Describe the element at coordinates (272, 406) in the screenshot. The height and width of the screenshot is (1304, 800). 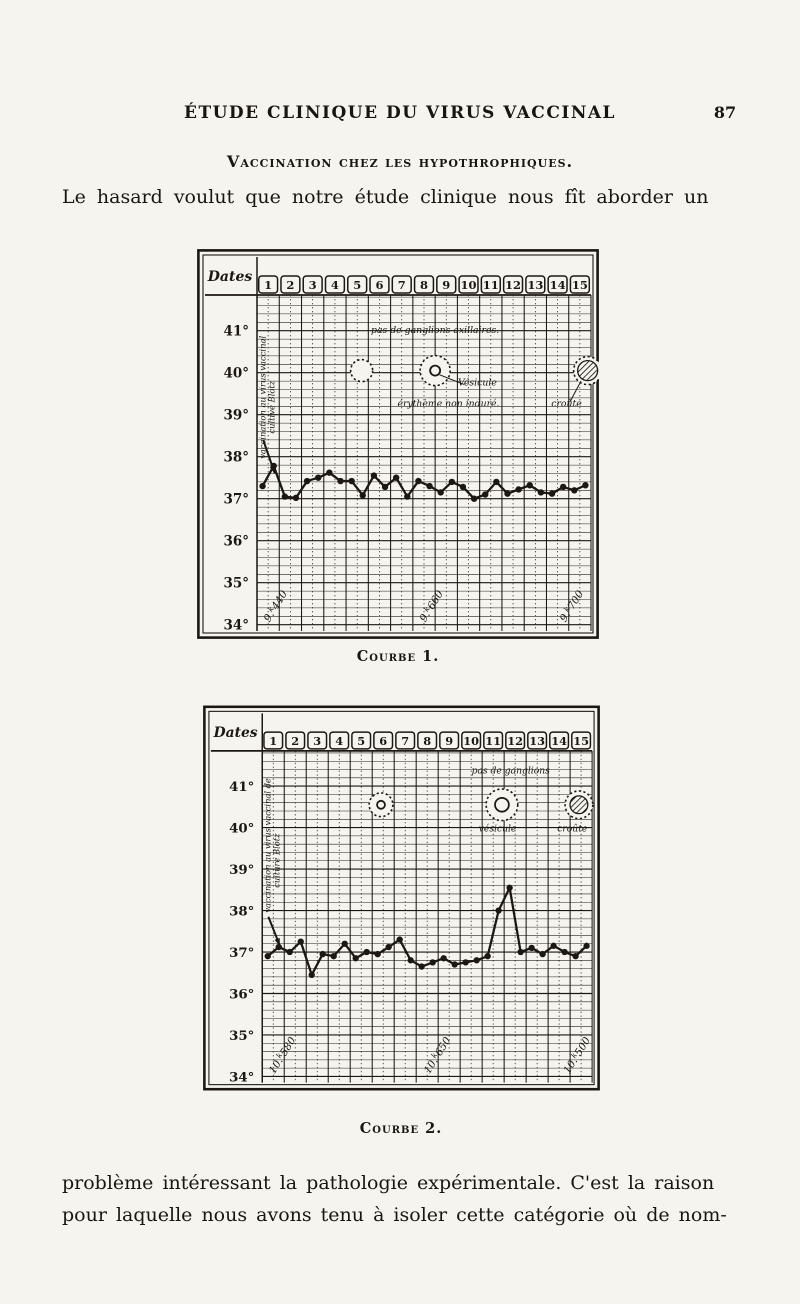
I see `svg-text: cultivé Blotz` at that location.